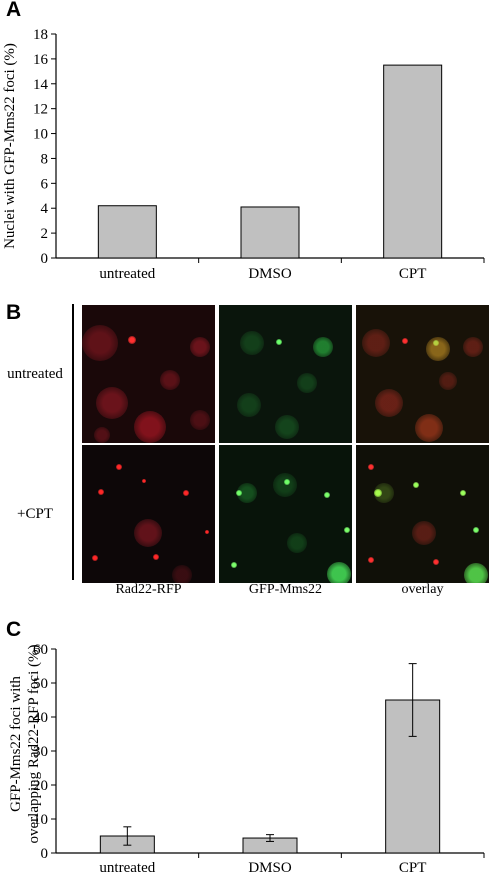  What do you see at coordinates (45, 159) in the screenshot?
I see `chart-a-ytick-label: 8` at bounding box center [45, 159].